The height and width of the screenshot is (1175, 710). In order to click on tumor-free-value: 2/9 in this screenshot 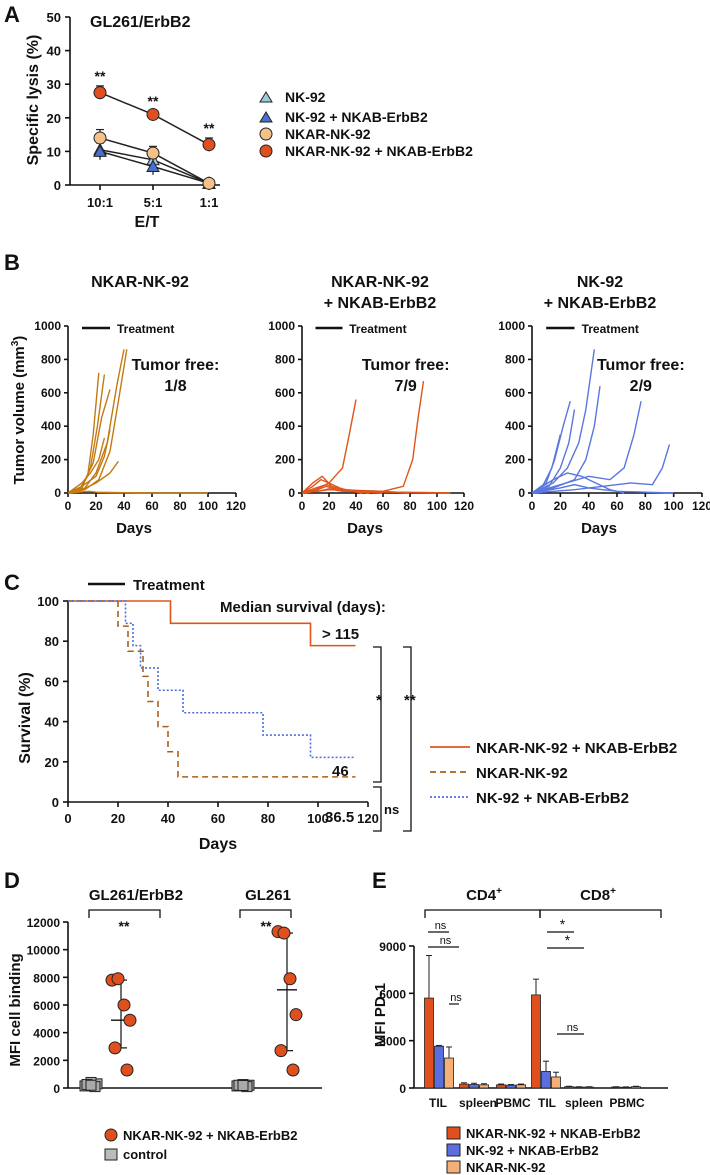, I will do `click(641, 386)`.